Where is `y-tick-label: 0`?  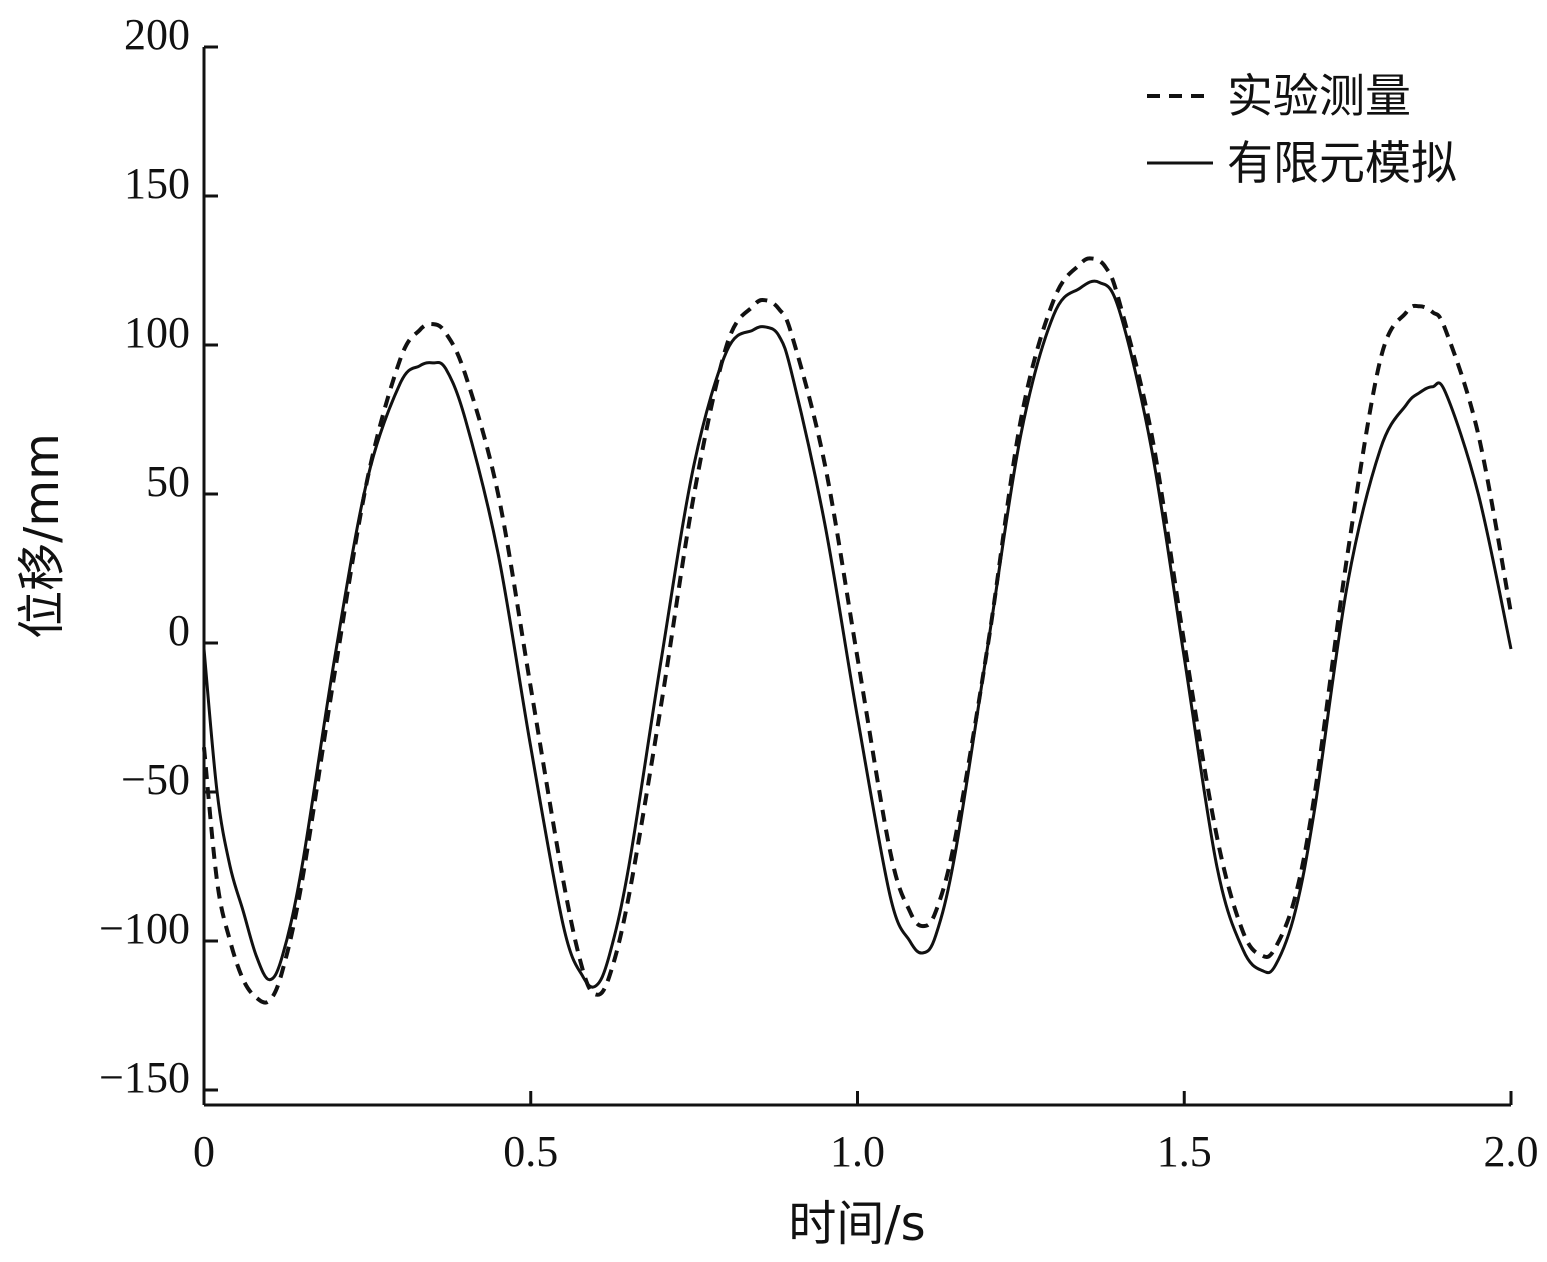
y-tick-label: 0 is located at coordinates (179, 630).